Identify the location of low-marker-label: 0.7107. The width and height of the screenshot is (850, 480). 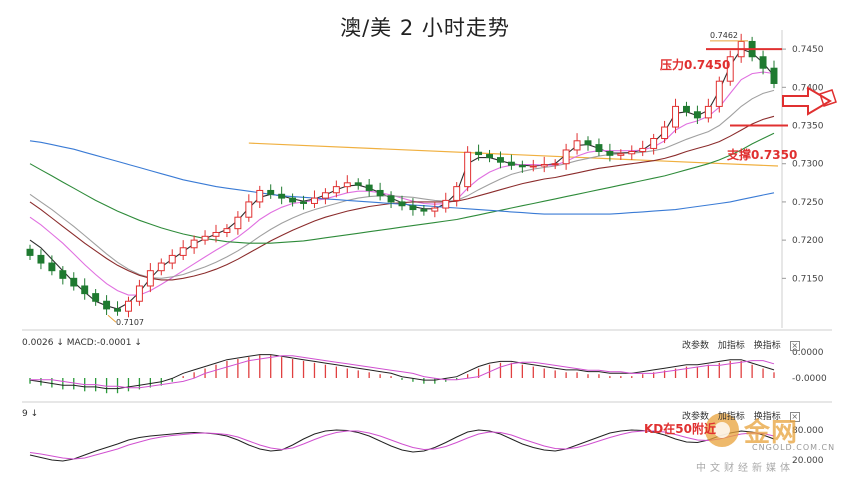
(130, 322).